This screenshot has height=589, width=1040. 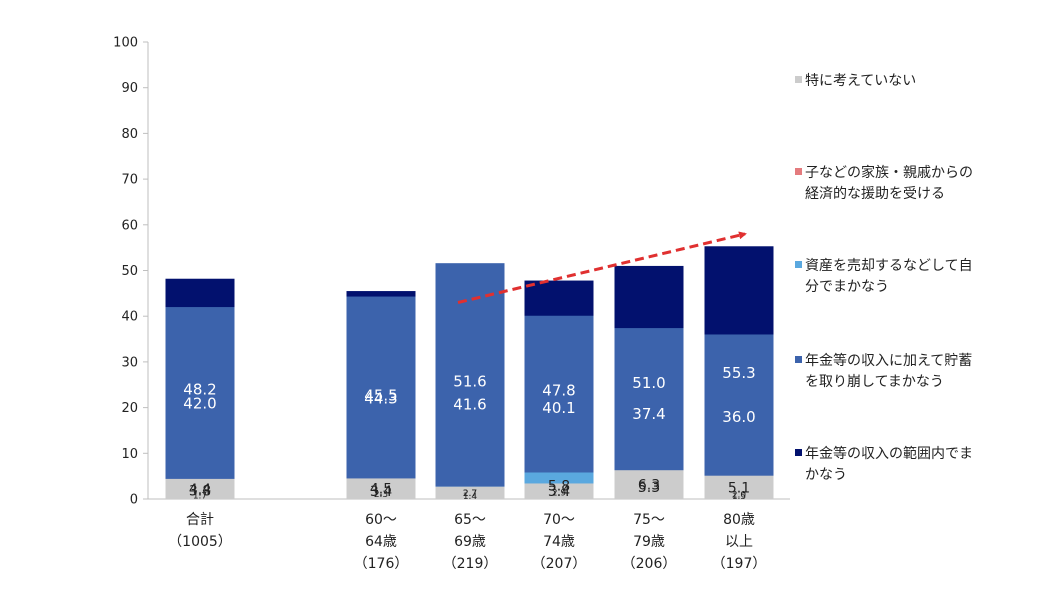 I want to click on data-label: 42.0, so click(x=199, y=404).